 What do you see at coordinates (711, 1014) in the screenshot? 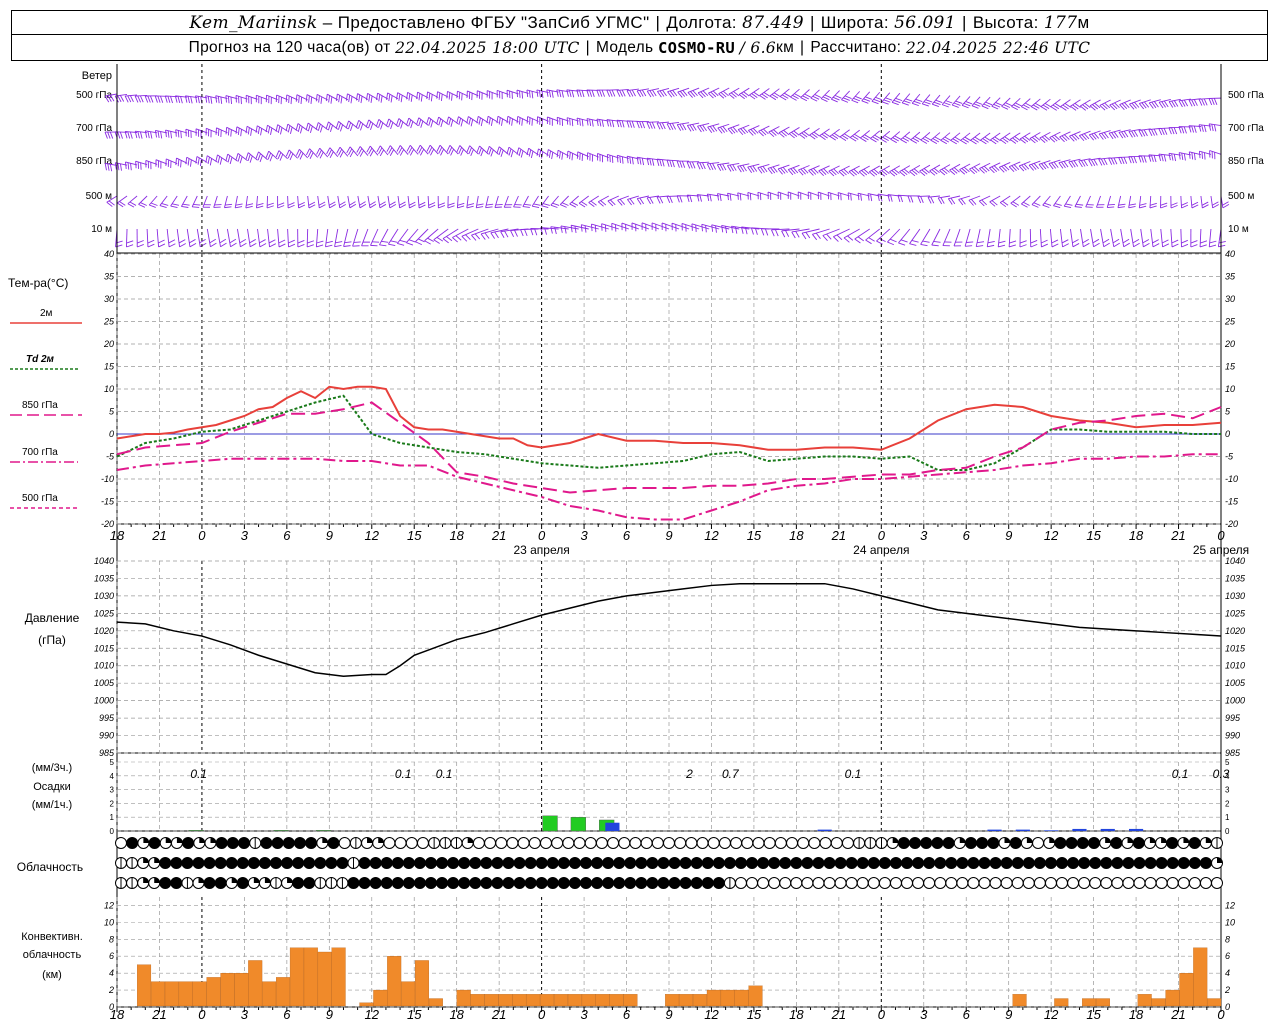
I see `x-tick-label: 12` at bounding box center [711, 1014].